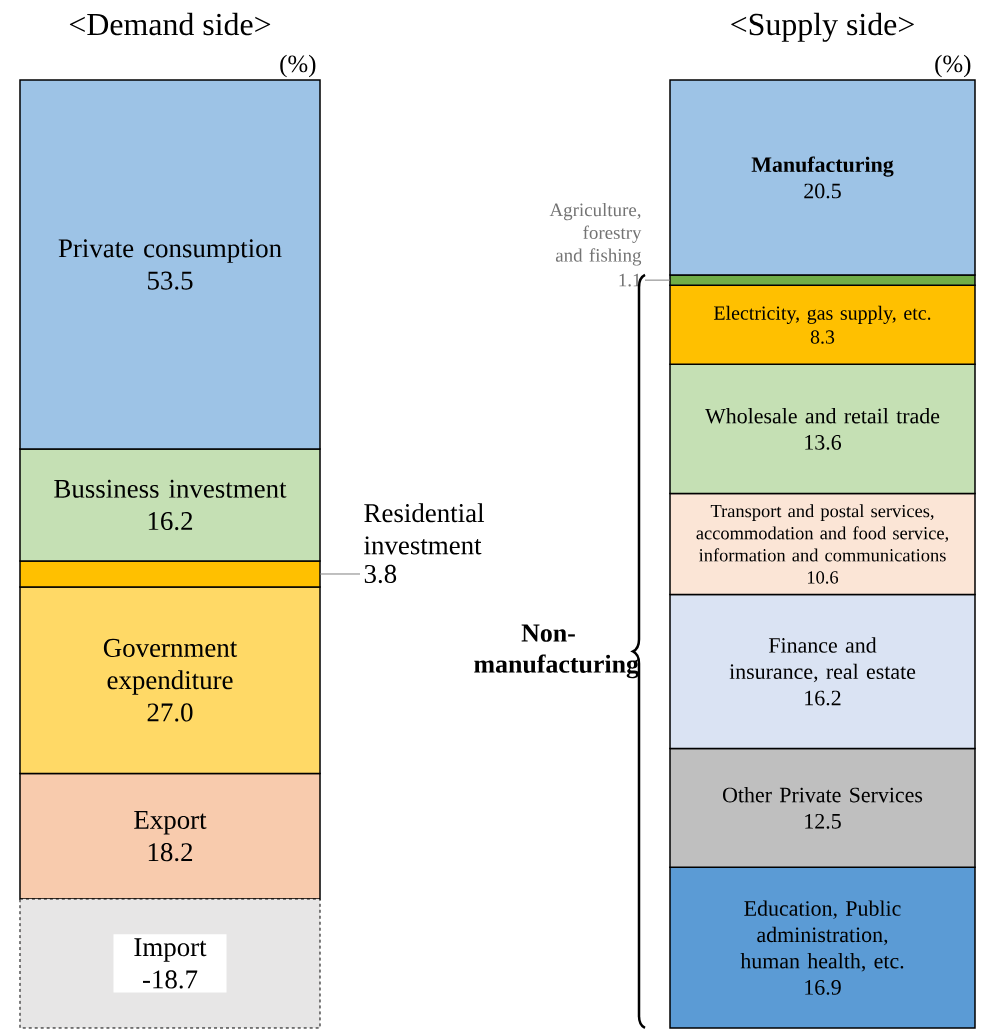 The image size is (981, 1032). What do you see at coordinates (822, 660) in the screenshot?
I see `series-label: Finance and insurance, real estate` at bounding box center [822, 660].